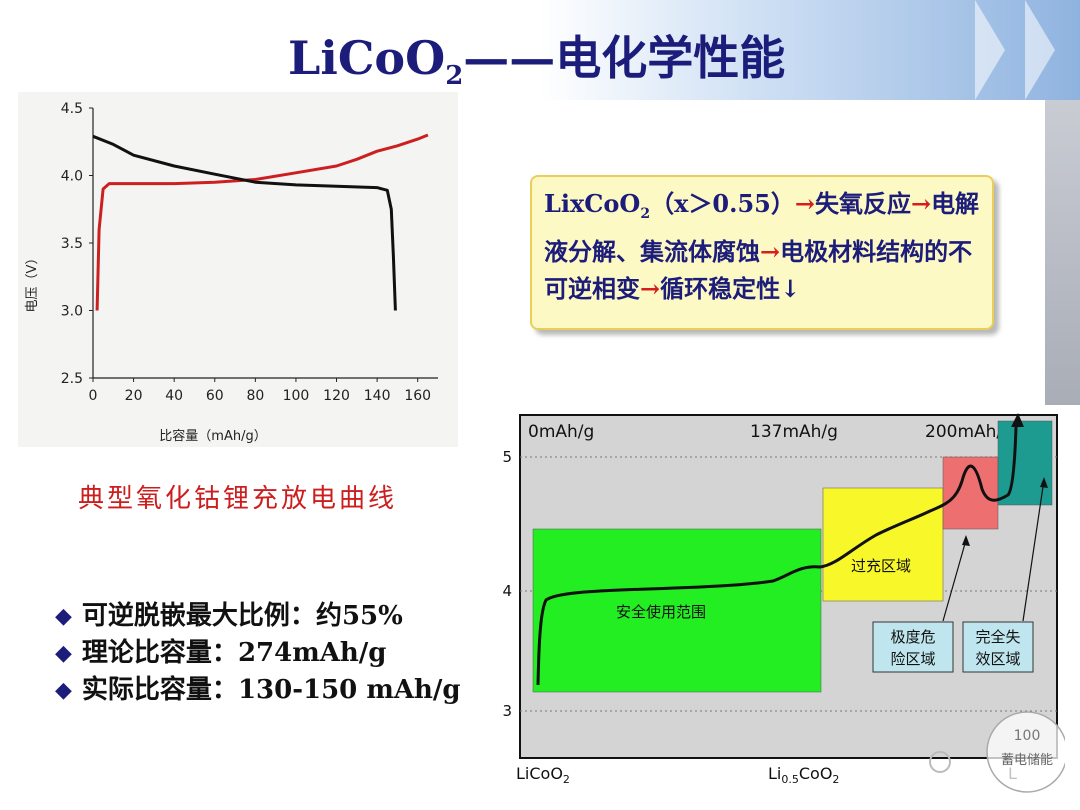 The width and height of the screenshot is (1080, 810). Describe the element at coordinates (997, 659) in the screenshot. I see `annotation-label: 效区域` at that location.